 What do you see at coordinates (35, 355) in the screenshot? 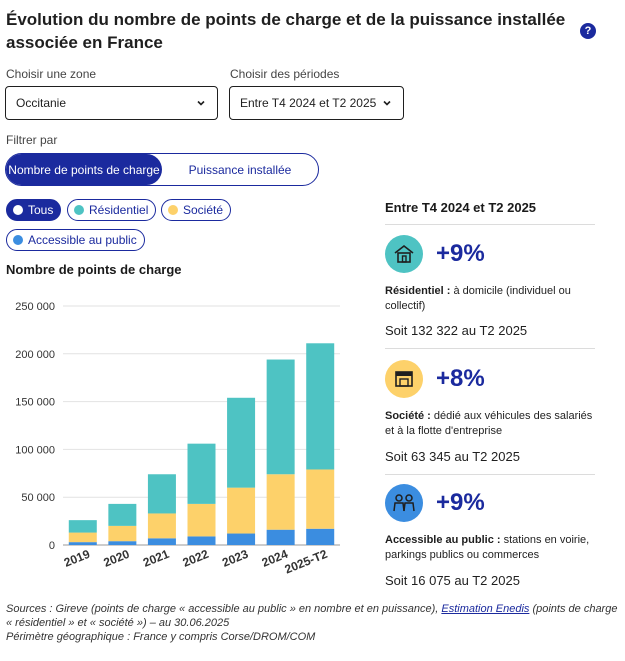
I see `y-tick-label: 200 000` at bounding box center [35, 355].